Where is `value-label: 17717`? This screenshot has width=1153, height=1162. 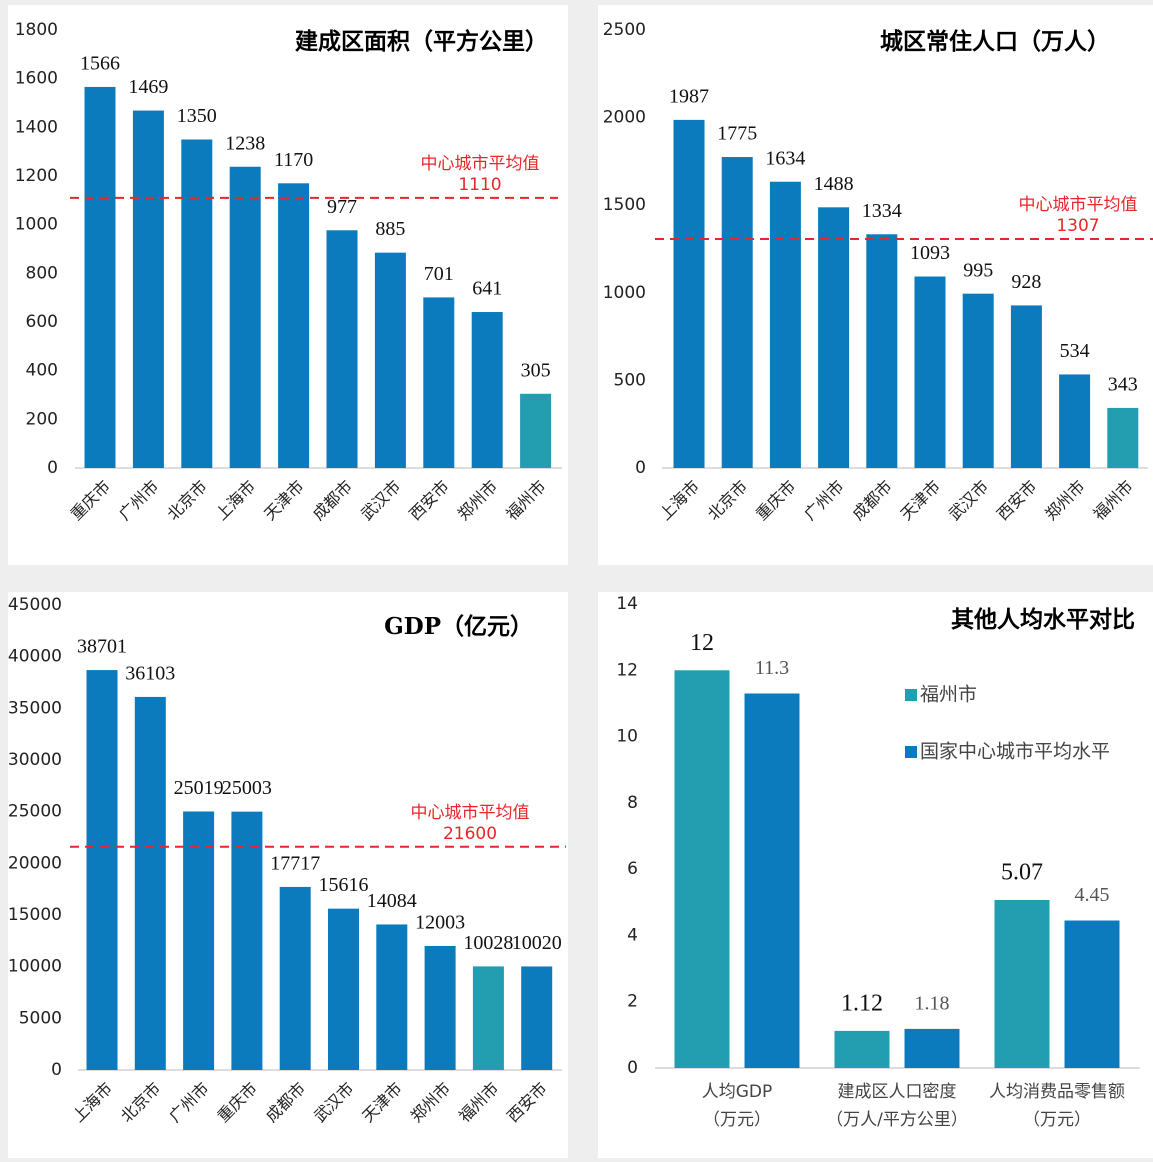 value-label: 17717 is located at coordinates (295, 864).